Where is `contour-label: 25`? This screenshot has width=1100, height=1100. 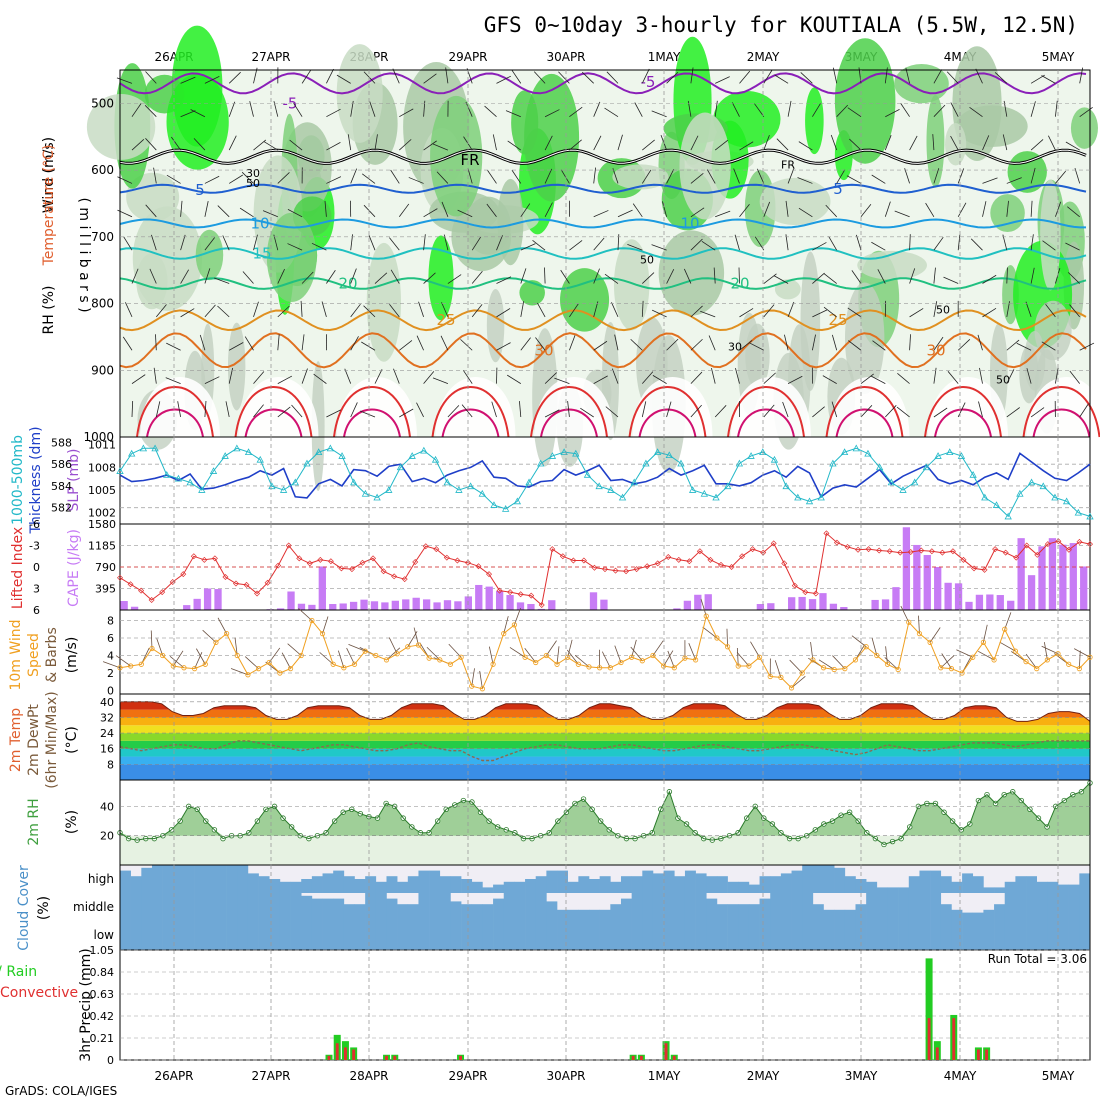 contour-label: 25 is located at coordinates (837, 320).